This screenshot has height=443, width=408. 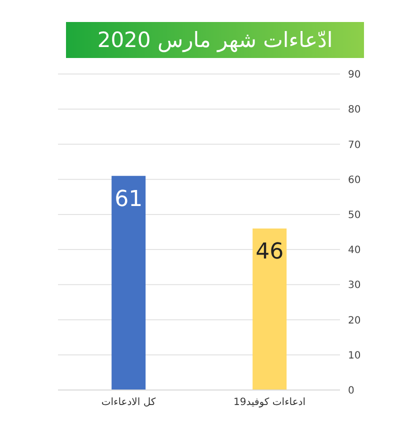 What do you see at coordinates (269, 402) in the screenshot?
I see `x-tick-label: ادعاءات كوفيد19` at bounding box center [269, 402].